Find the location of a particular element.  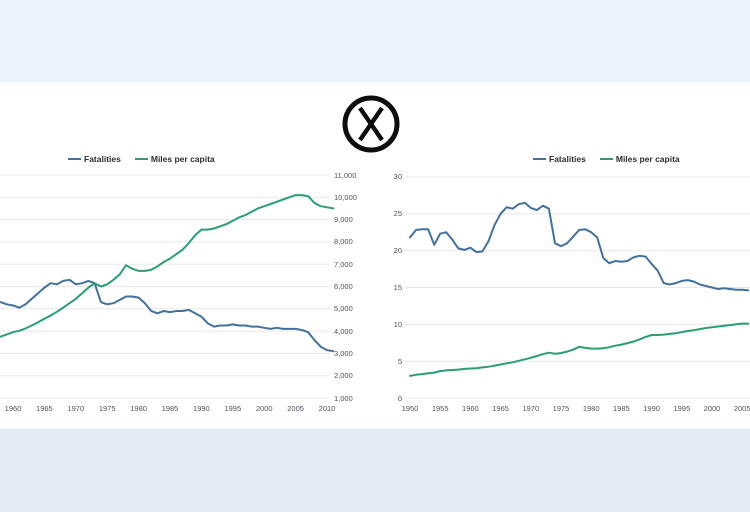

left-chart-x-tick-label: 2010 is located at coordinates (327, 408).